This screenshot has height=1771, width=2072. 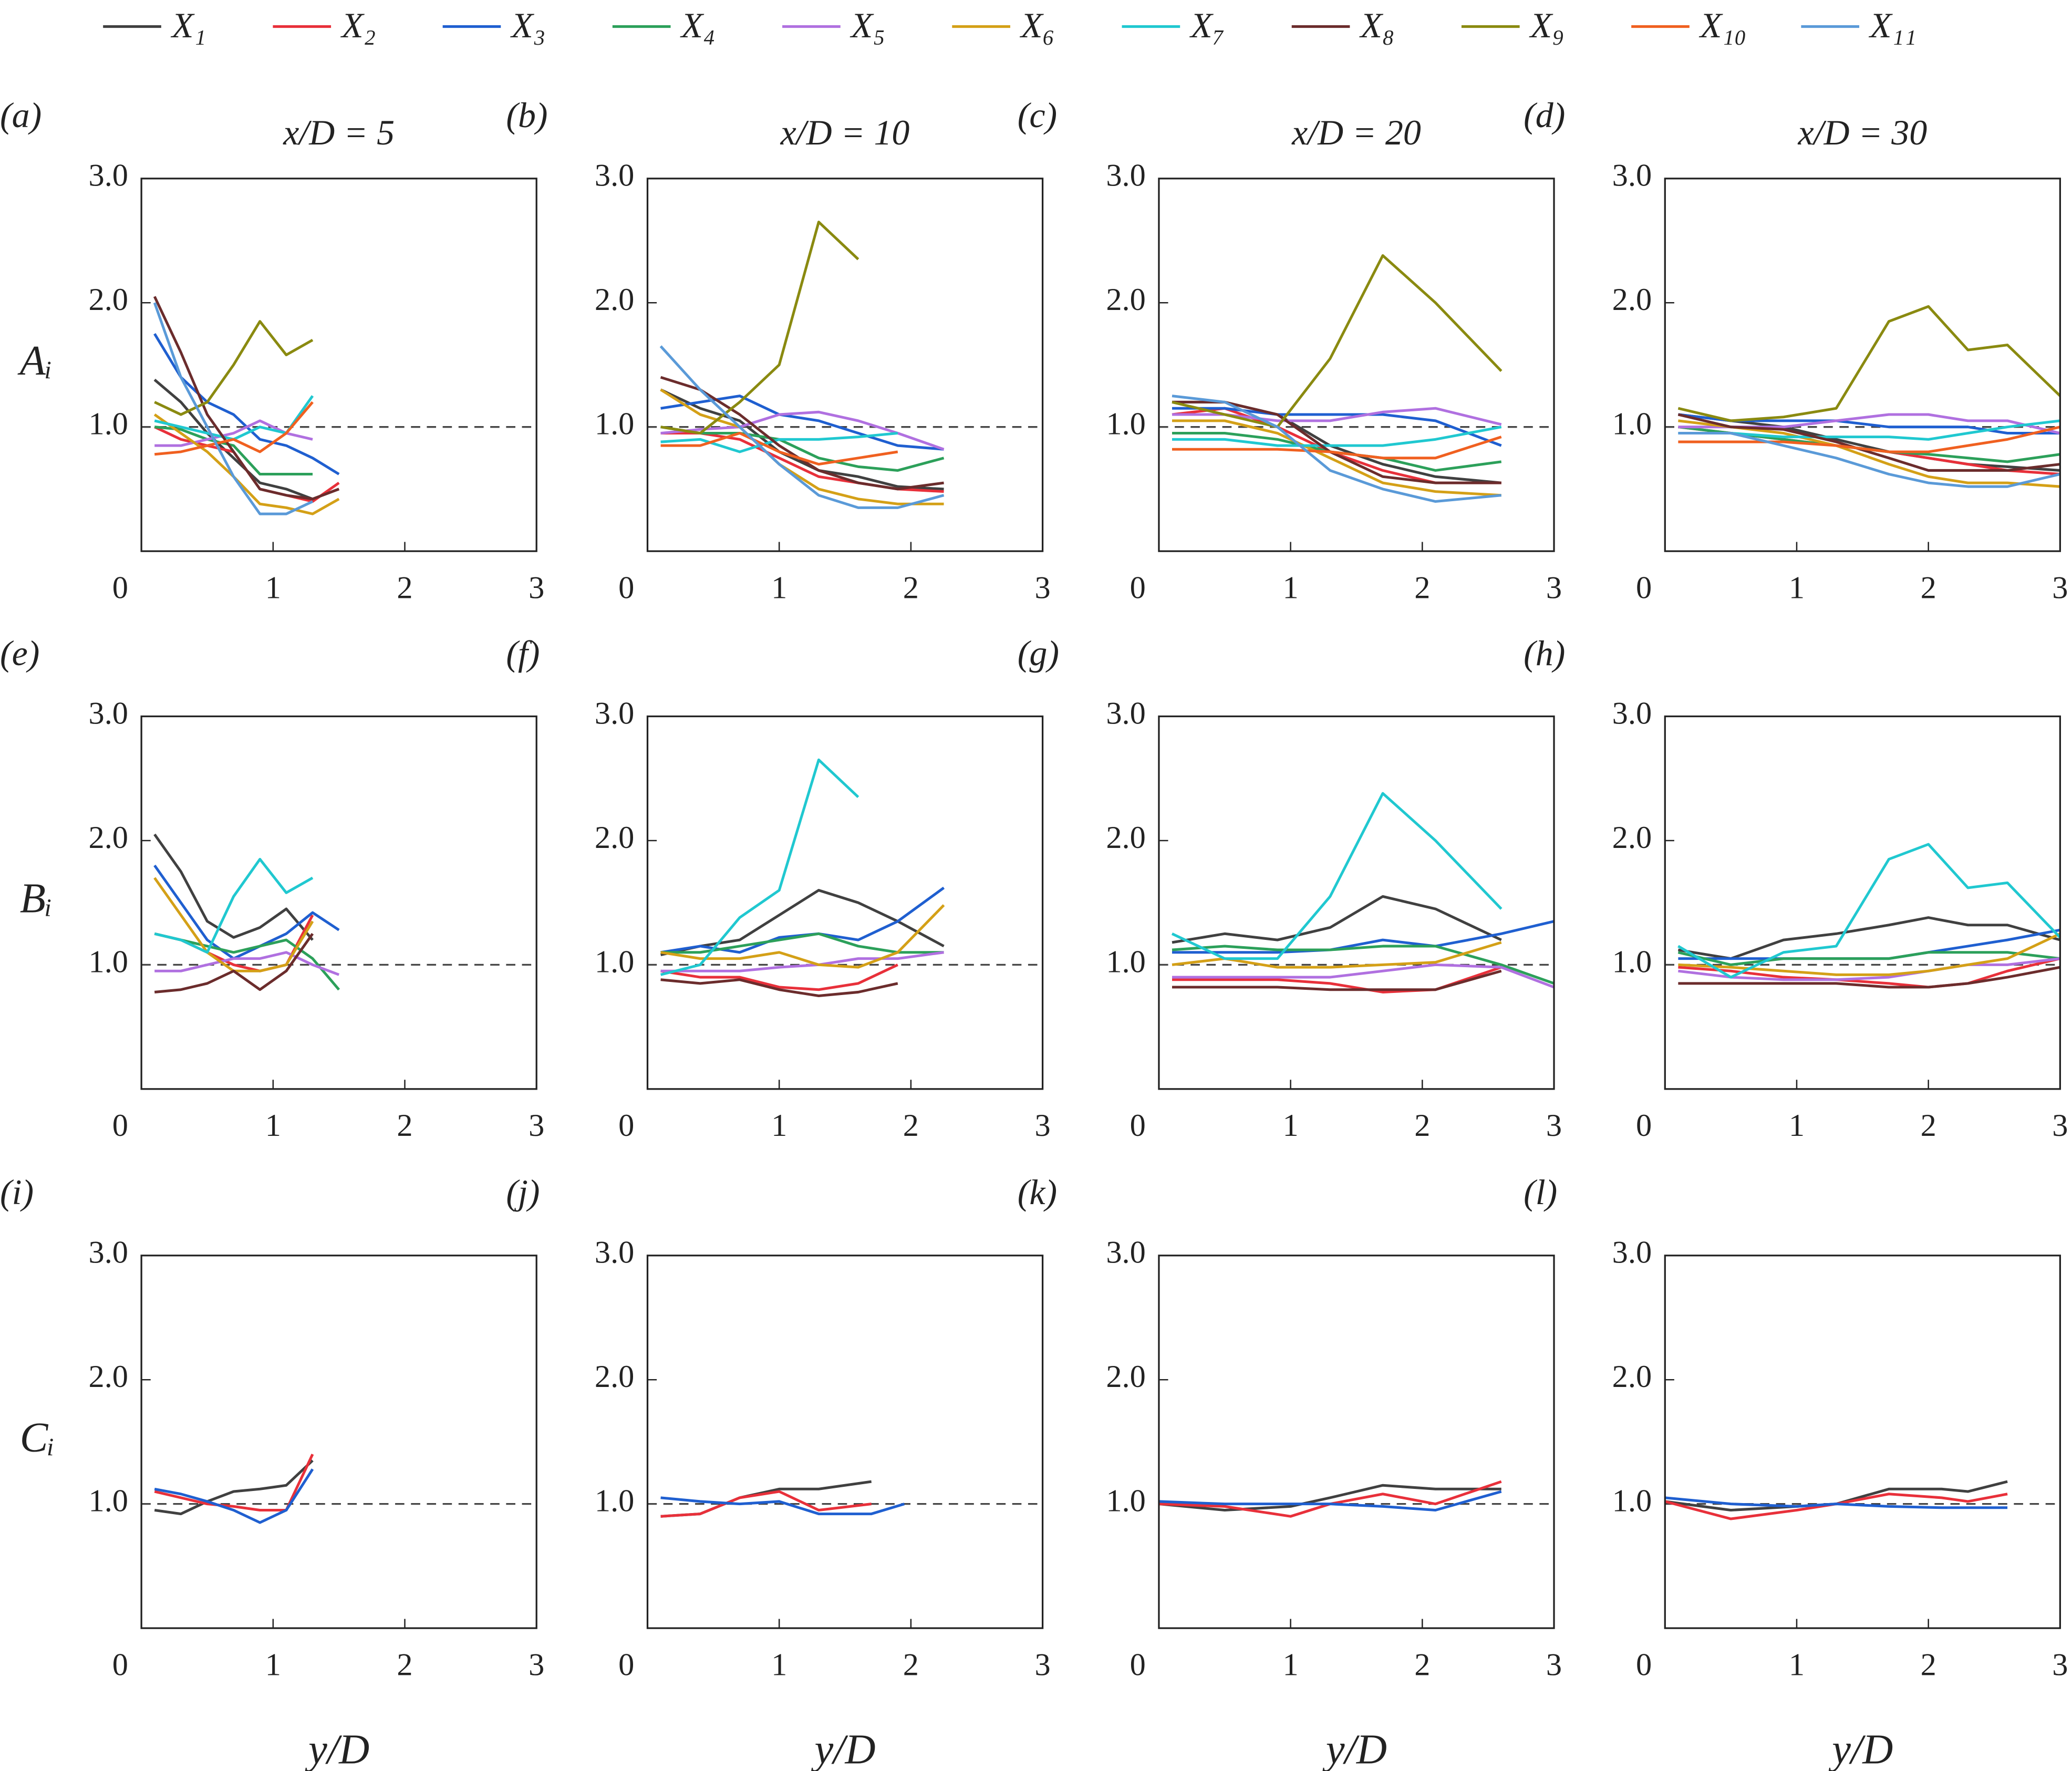 I want to click on legend-label: X₈, so click(x=1377, y=25).